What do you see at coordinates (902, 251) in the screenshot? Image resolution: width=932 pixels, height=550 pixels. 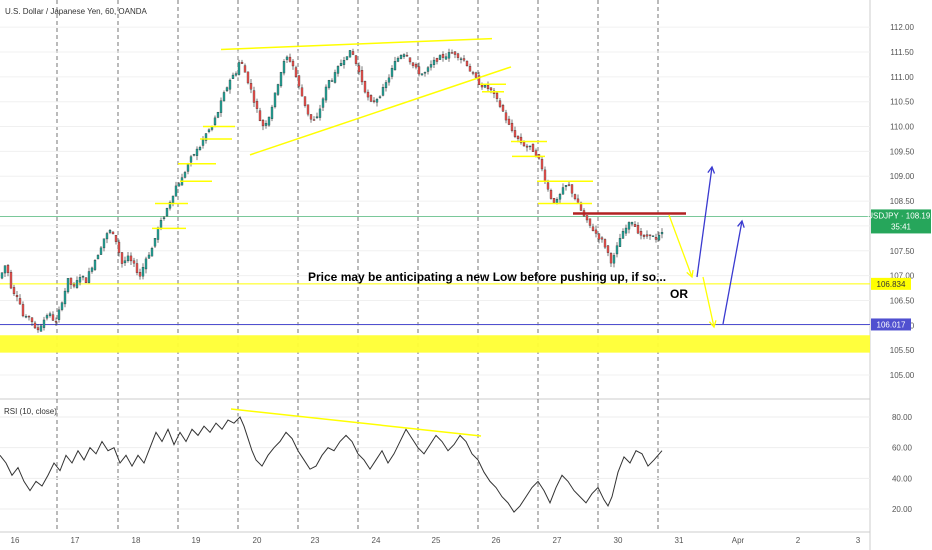 I see `price-tick-label: 107.50` at bounding box center [902, 251].